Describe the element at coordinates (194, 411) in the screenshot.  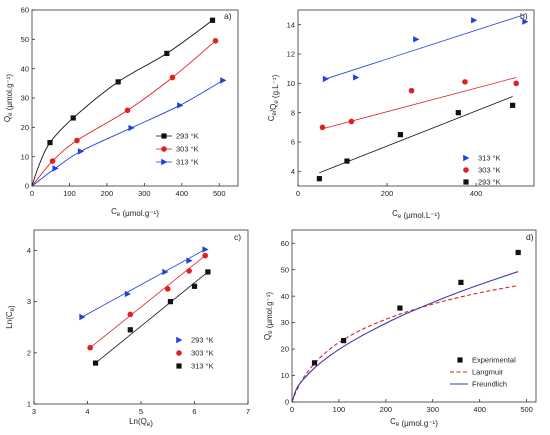
I see `x-tick-label: 6` at that location.